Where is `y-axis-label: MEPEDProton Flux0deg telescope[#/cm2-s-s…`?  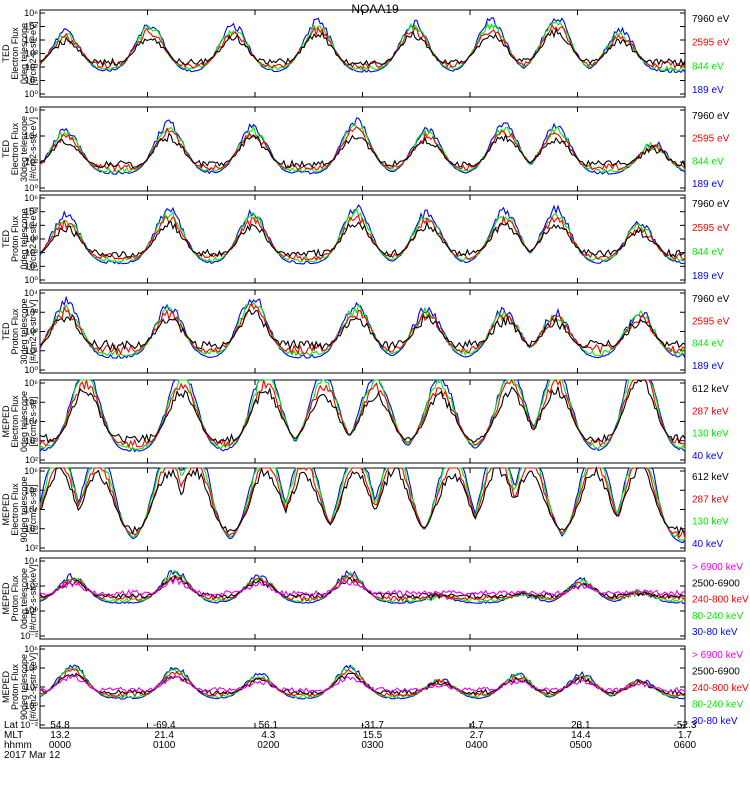 y-axis-label: MEPEDProton Flux0deg telescope[#/cm2-s-s… is located at coordinates (19, 598).